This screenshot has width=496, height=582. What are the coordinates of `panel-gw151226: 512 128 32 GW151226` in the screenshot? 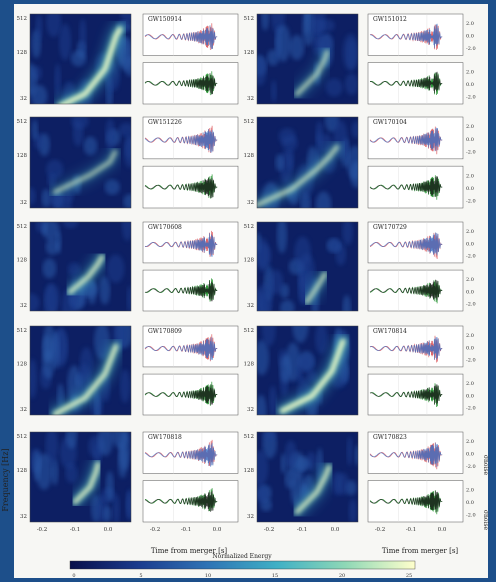 It's located at (128, 162).